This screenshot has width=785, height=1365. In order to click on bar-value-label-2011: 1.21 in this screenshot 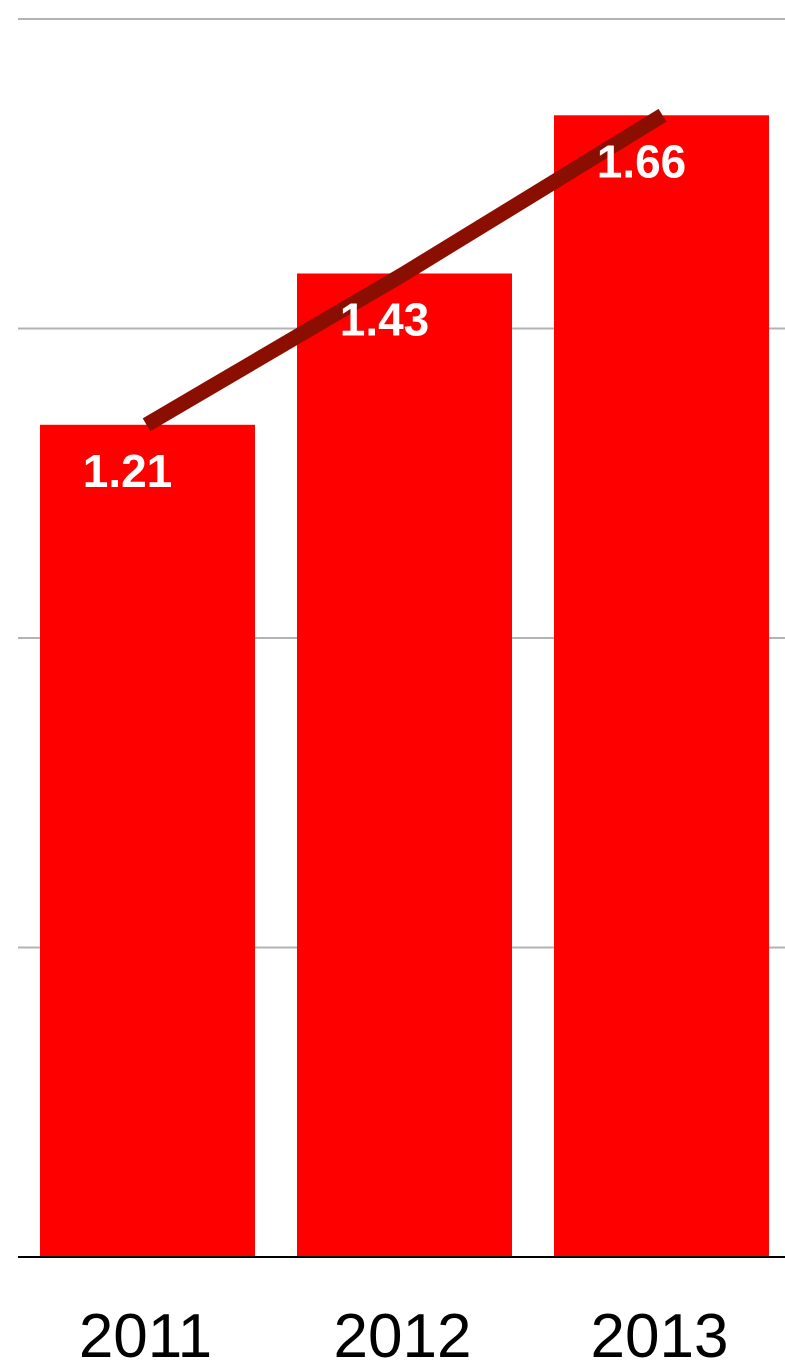, I will do `click(128, 471)`.